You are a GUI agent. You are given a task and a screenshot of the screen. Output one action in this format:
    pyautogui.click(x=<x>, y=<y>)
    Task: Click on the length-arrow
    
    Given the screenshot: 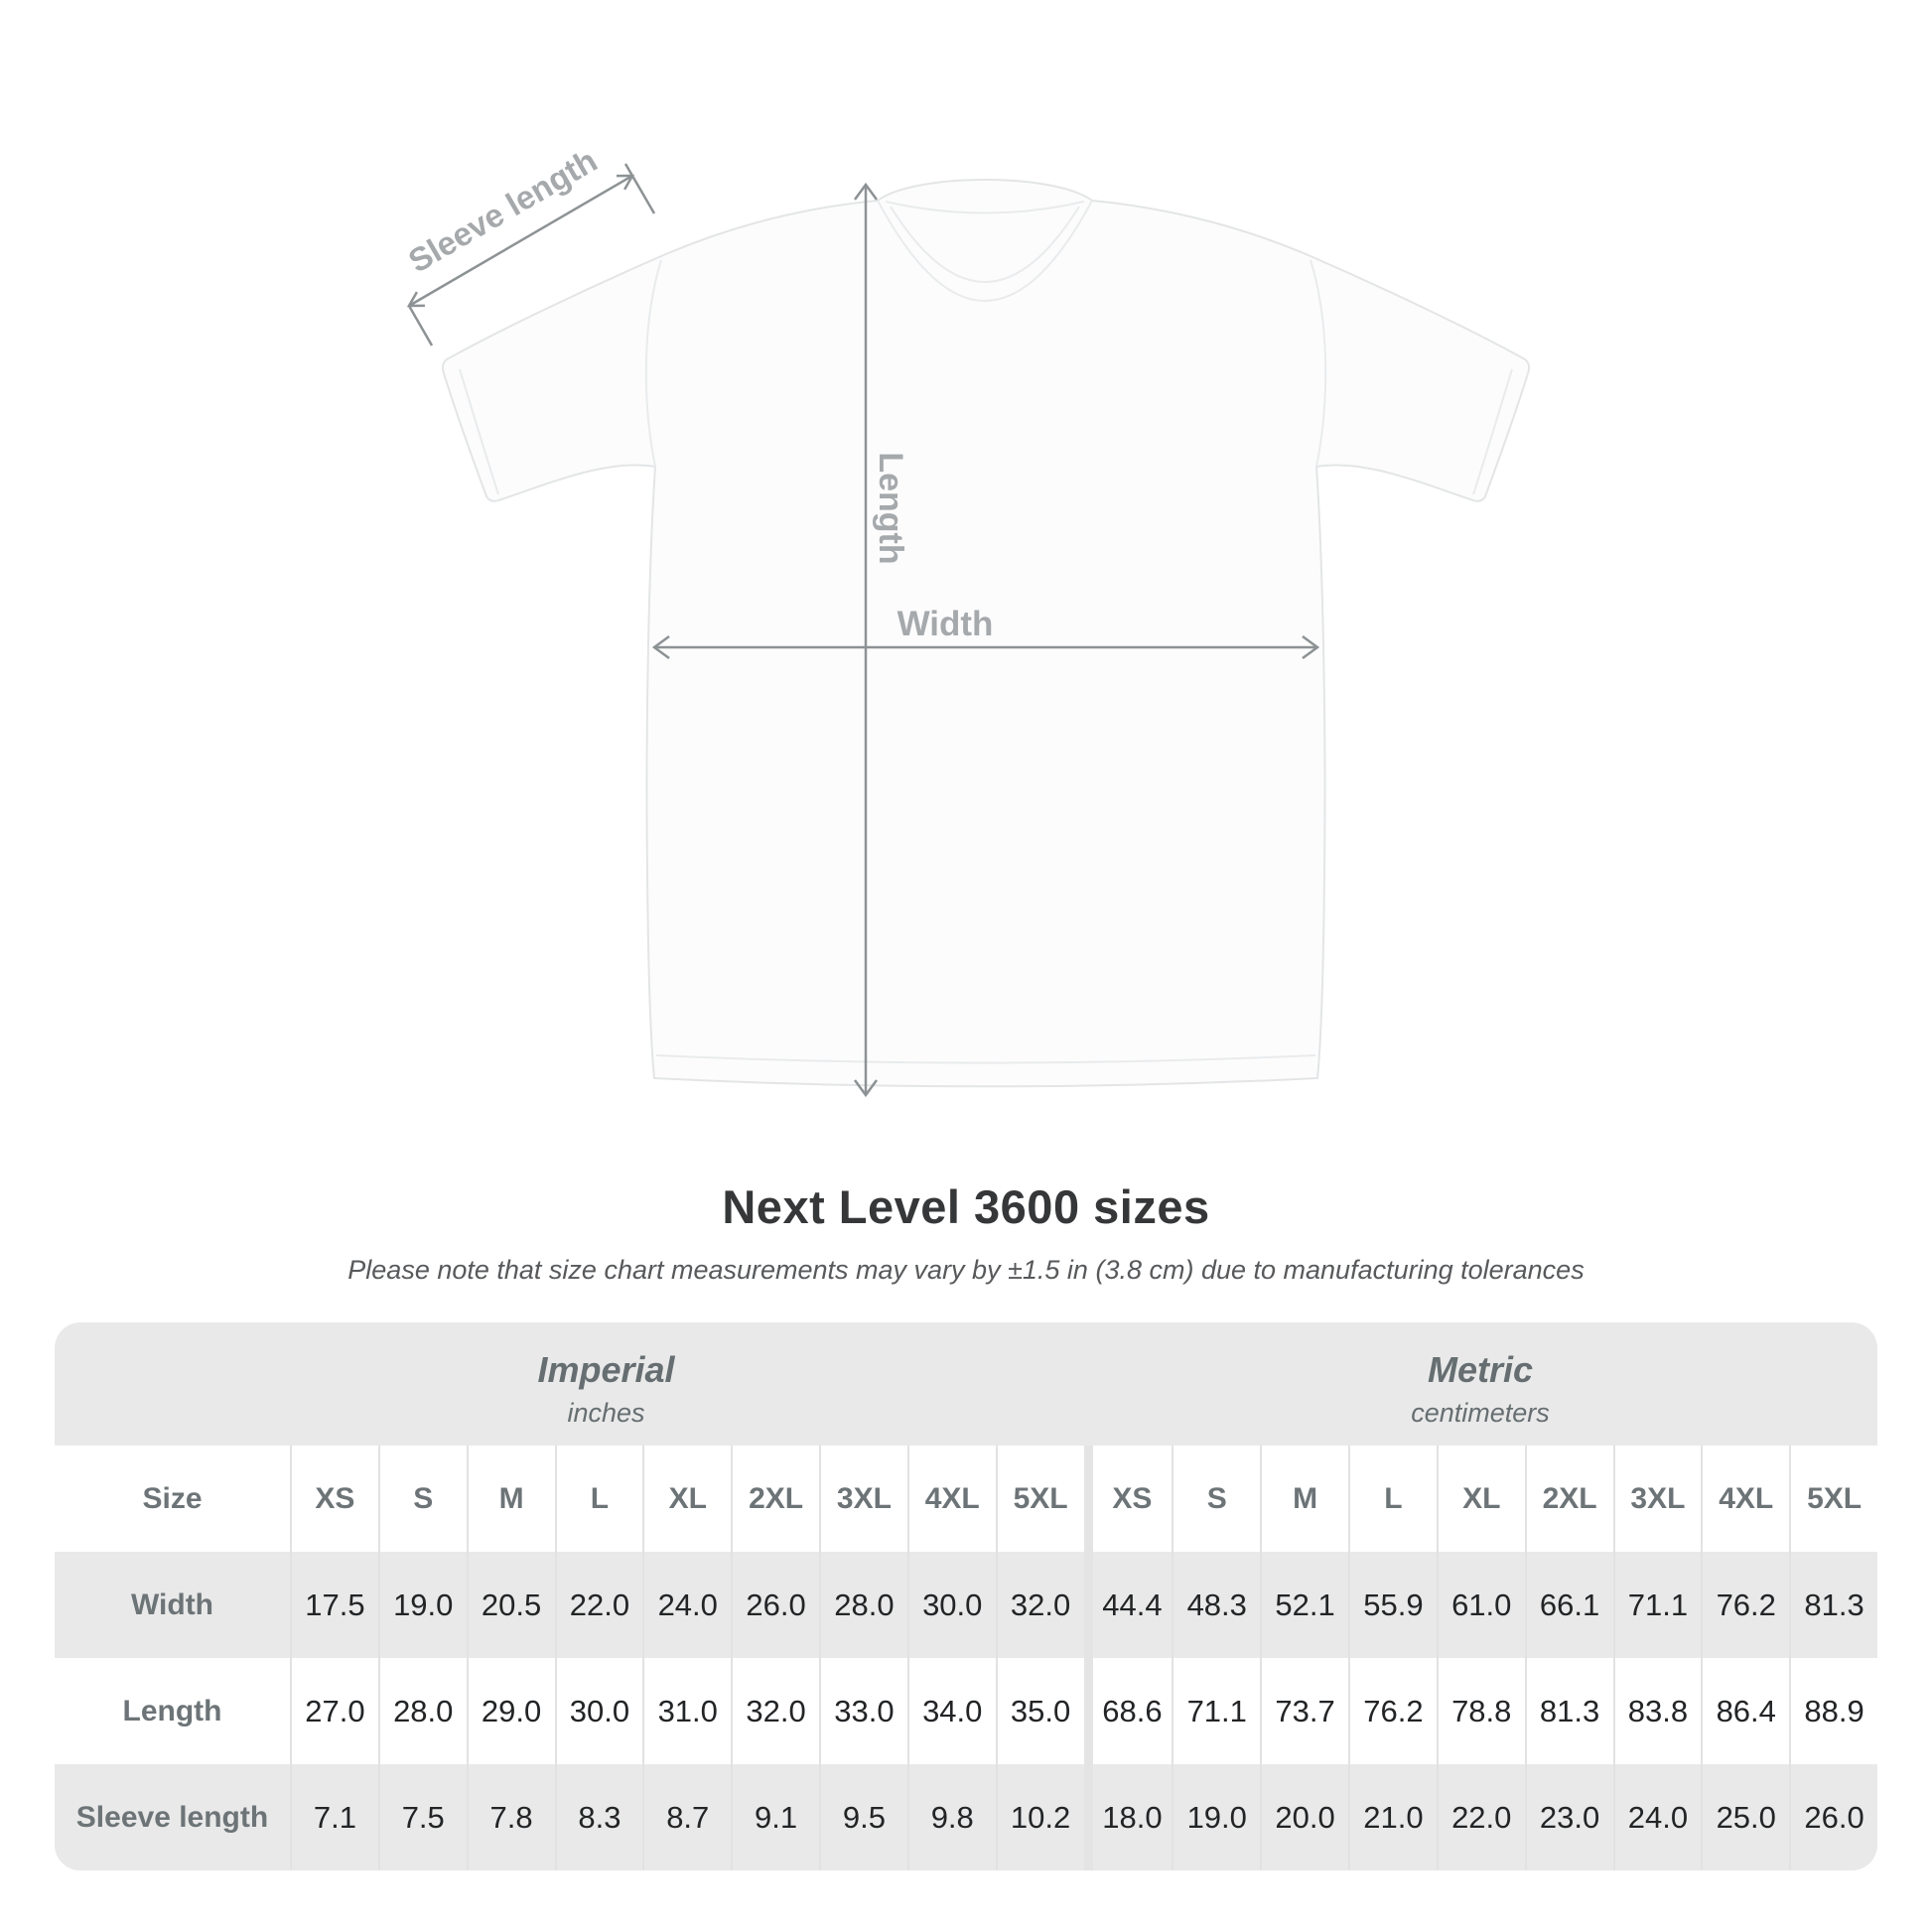 What is the action you would take?
    pyautogui.click(x=866, y=640)
    